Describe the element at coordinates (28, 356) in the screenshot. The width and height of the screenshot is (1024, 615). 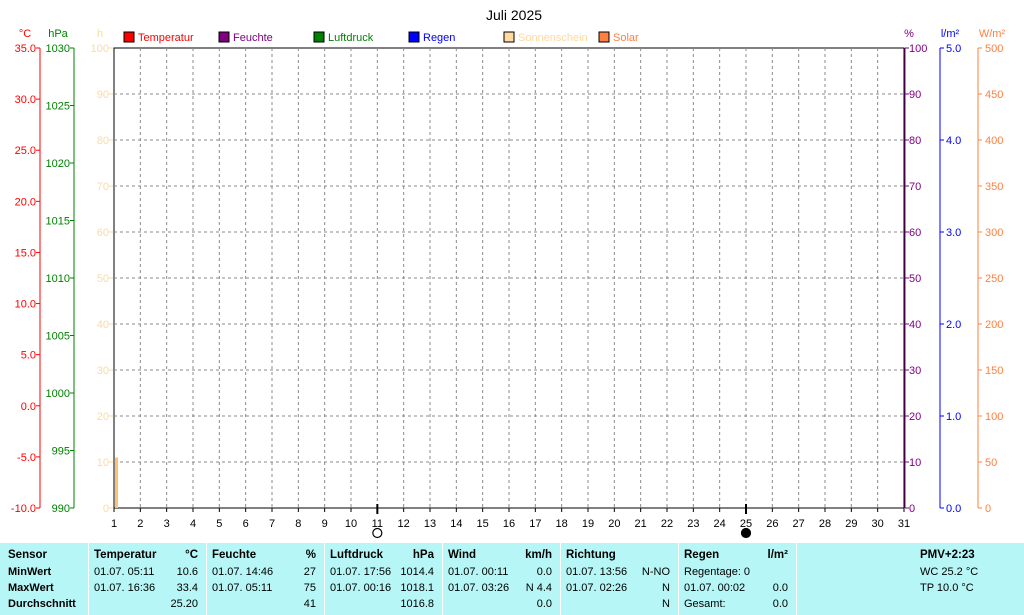
I see `temp-axis-label: 5.0` at that location.